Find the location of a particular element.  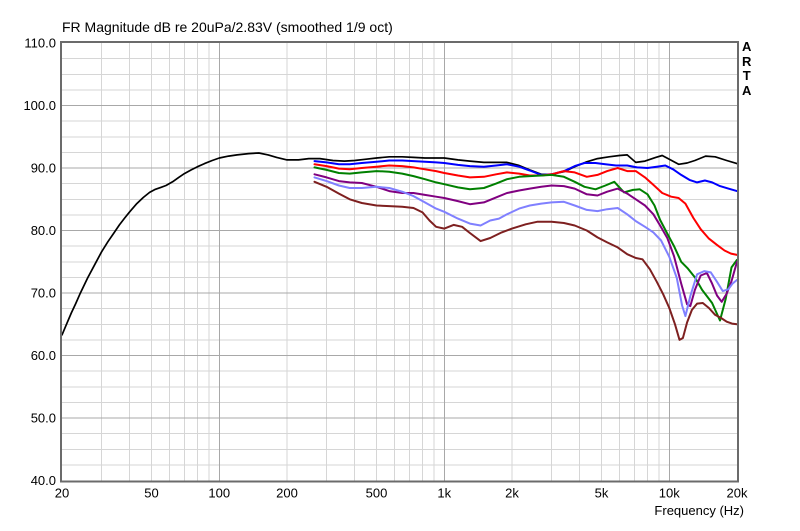

x-tick-label: 200 is located at coordinates (287, 493).